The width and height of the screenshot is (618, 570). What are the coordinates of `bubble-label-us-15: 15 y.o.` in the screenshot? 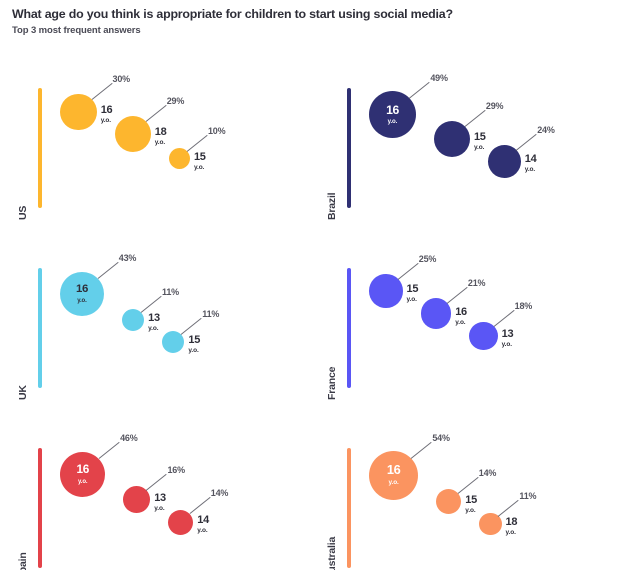 It's located at (199, 161).